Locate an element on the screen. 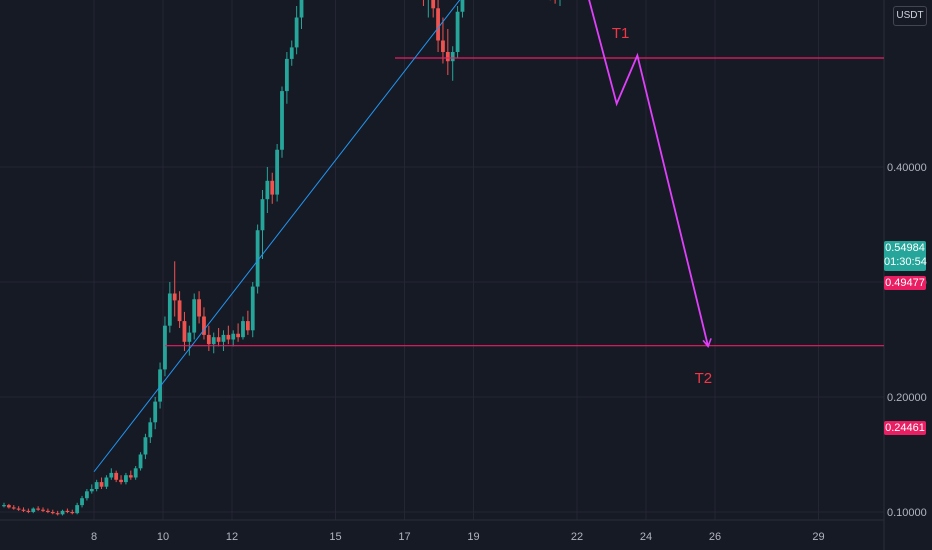 The image size is (932, 550). date-tick-label: 24 is located at coordinates (646, 537).